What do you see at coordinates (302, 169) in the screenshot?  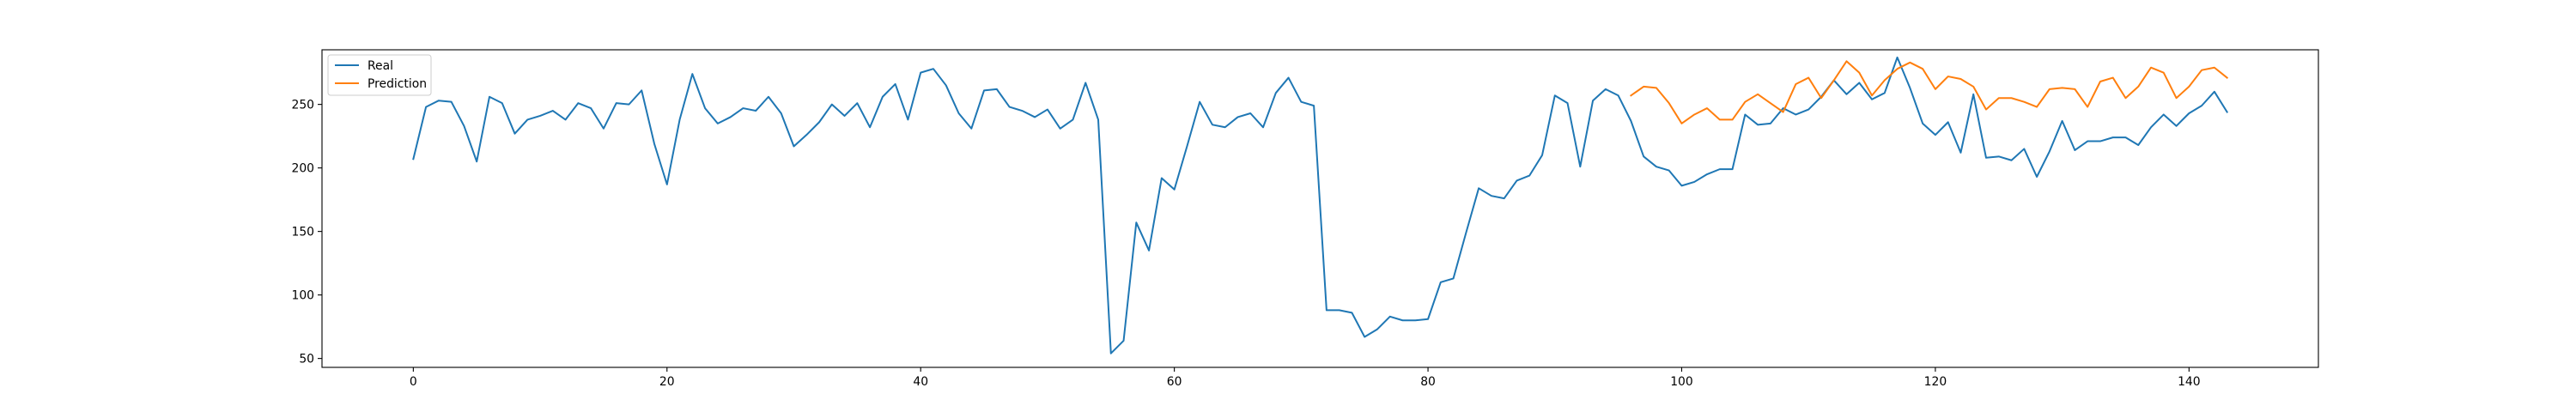 I see `y-tick-label: 200` at bounding box center [302, 169].